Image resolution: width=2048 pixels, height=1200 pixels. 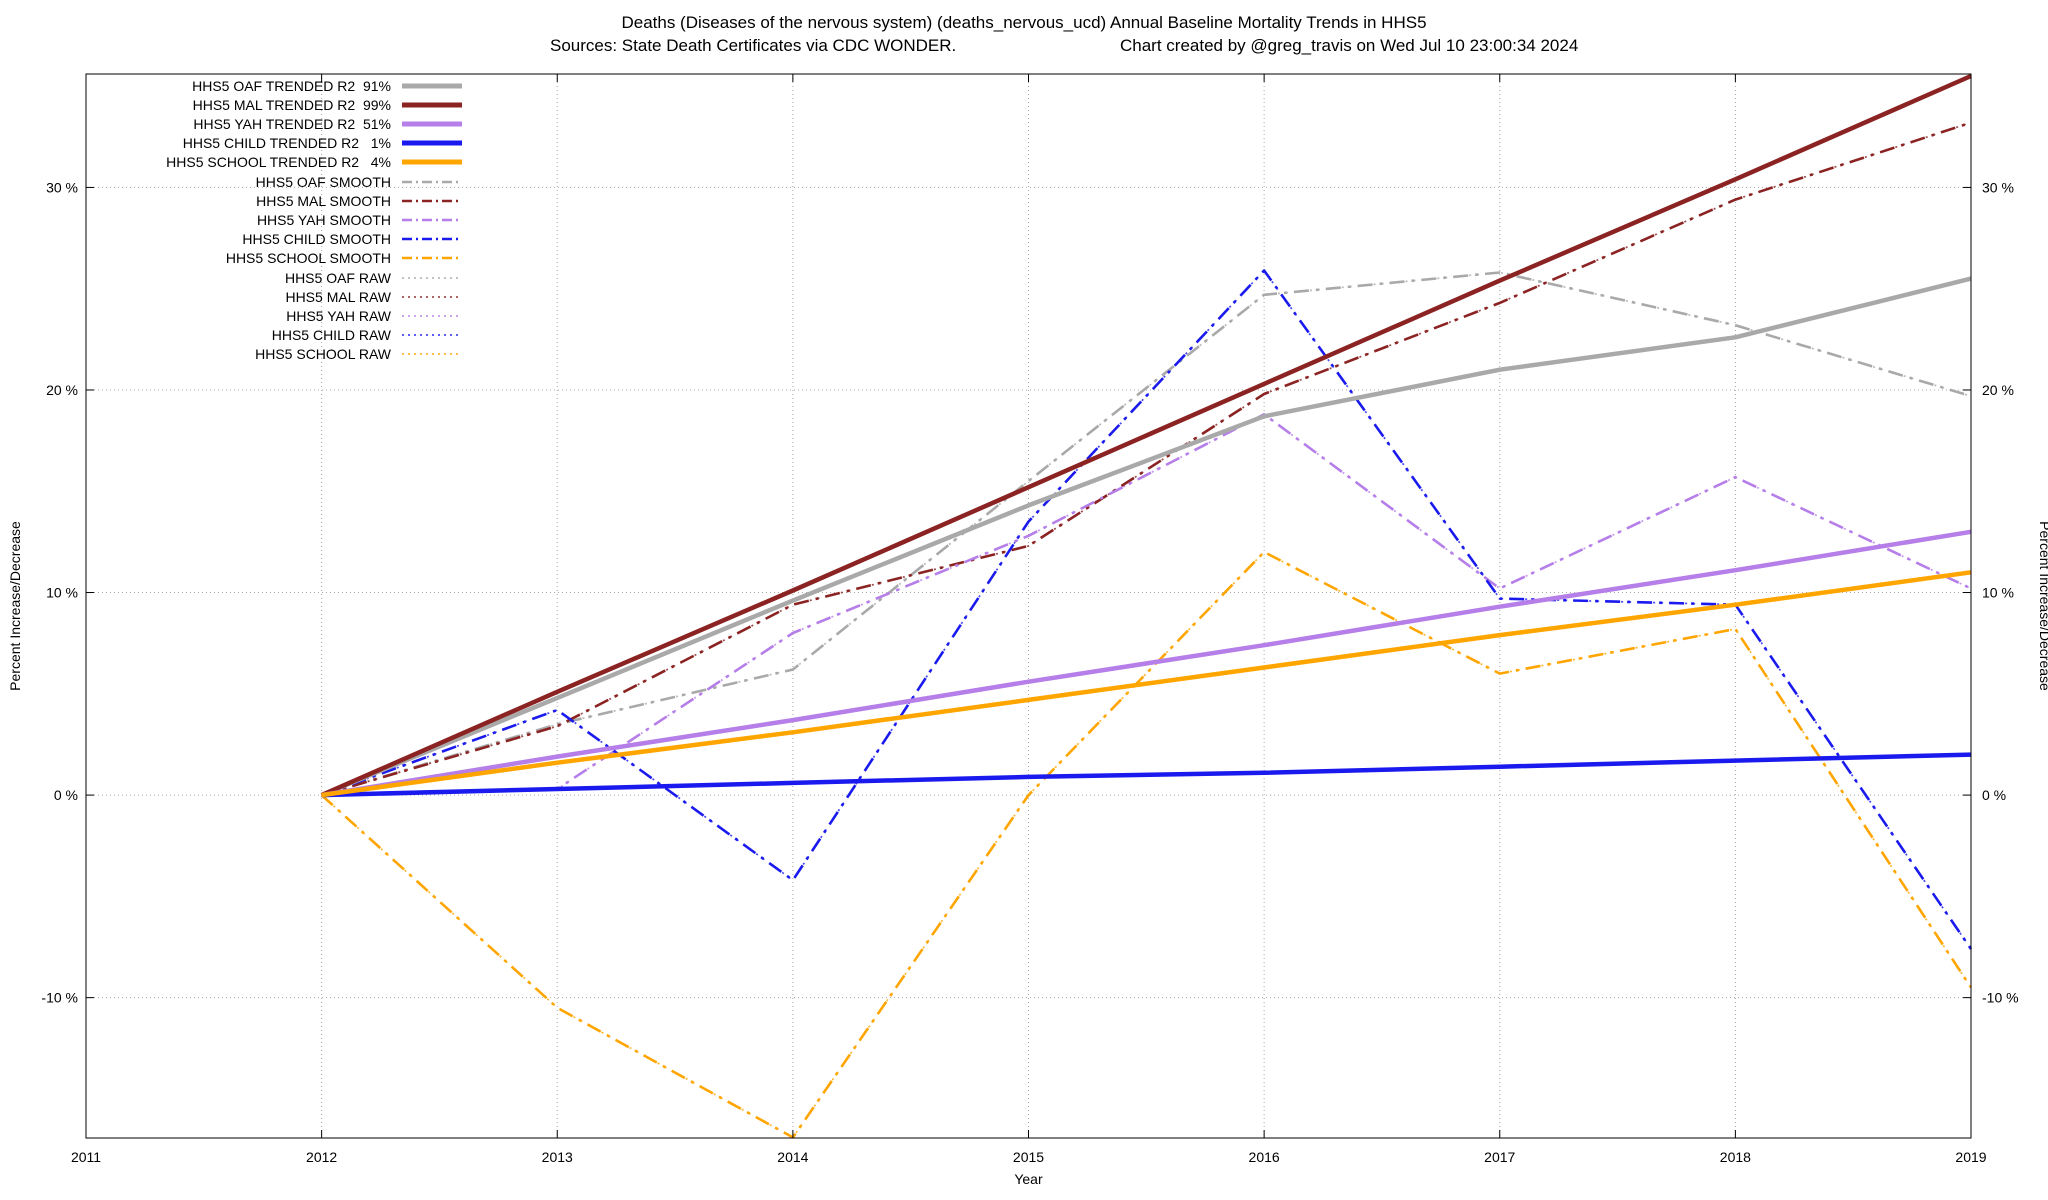 What do you see at coordinates (557, 1157) in the screenshot?
I see `x-tick-label-2013: 2013` at bounding box center [557, 1157].